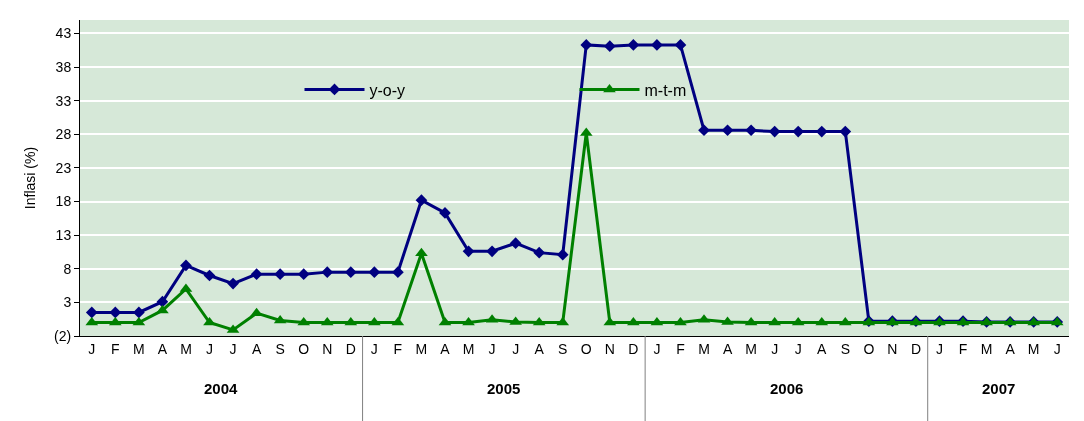 This screenshot has width=1084, height=421. What do you see at coordinates (63, 201) in the screenshot?
I see `y-tick-label: 18` at bounding box center [63, 201].